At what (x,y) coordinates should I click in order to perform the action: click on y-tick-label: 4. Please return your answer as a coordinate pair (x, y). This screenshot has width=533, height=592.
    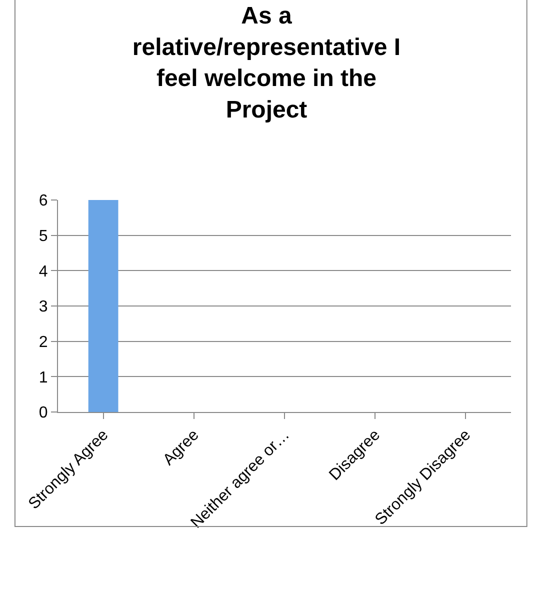
    Looking at the image, I should click on (43, 271).